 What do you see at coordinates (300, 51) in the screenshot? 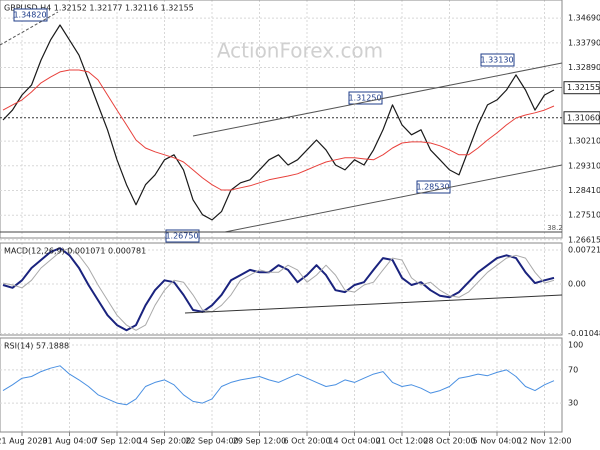
I see `watermark: ActionForex.com` at bounding box center [300, 51].